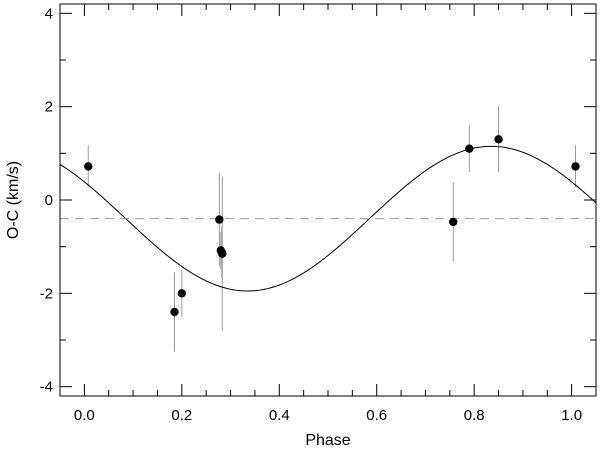 Image resolution: width=600 pixels, height=452 pixels. Describe the element at coordinates (84, 415) in the screenshot. I see `x-tick-label: 0.0` at that location.